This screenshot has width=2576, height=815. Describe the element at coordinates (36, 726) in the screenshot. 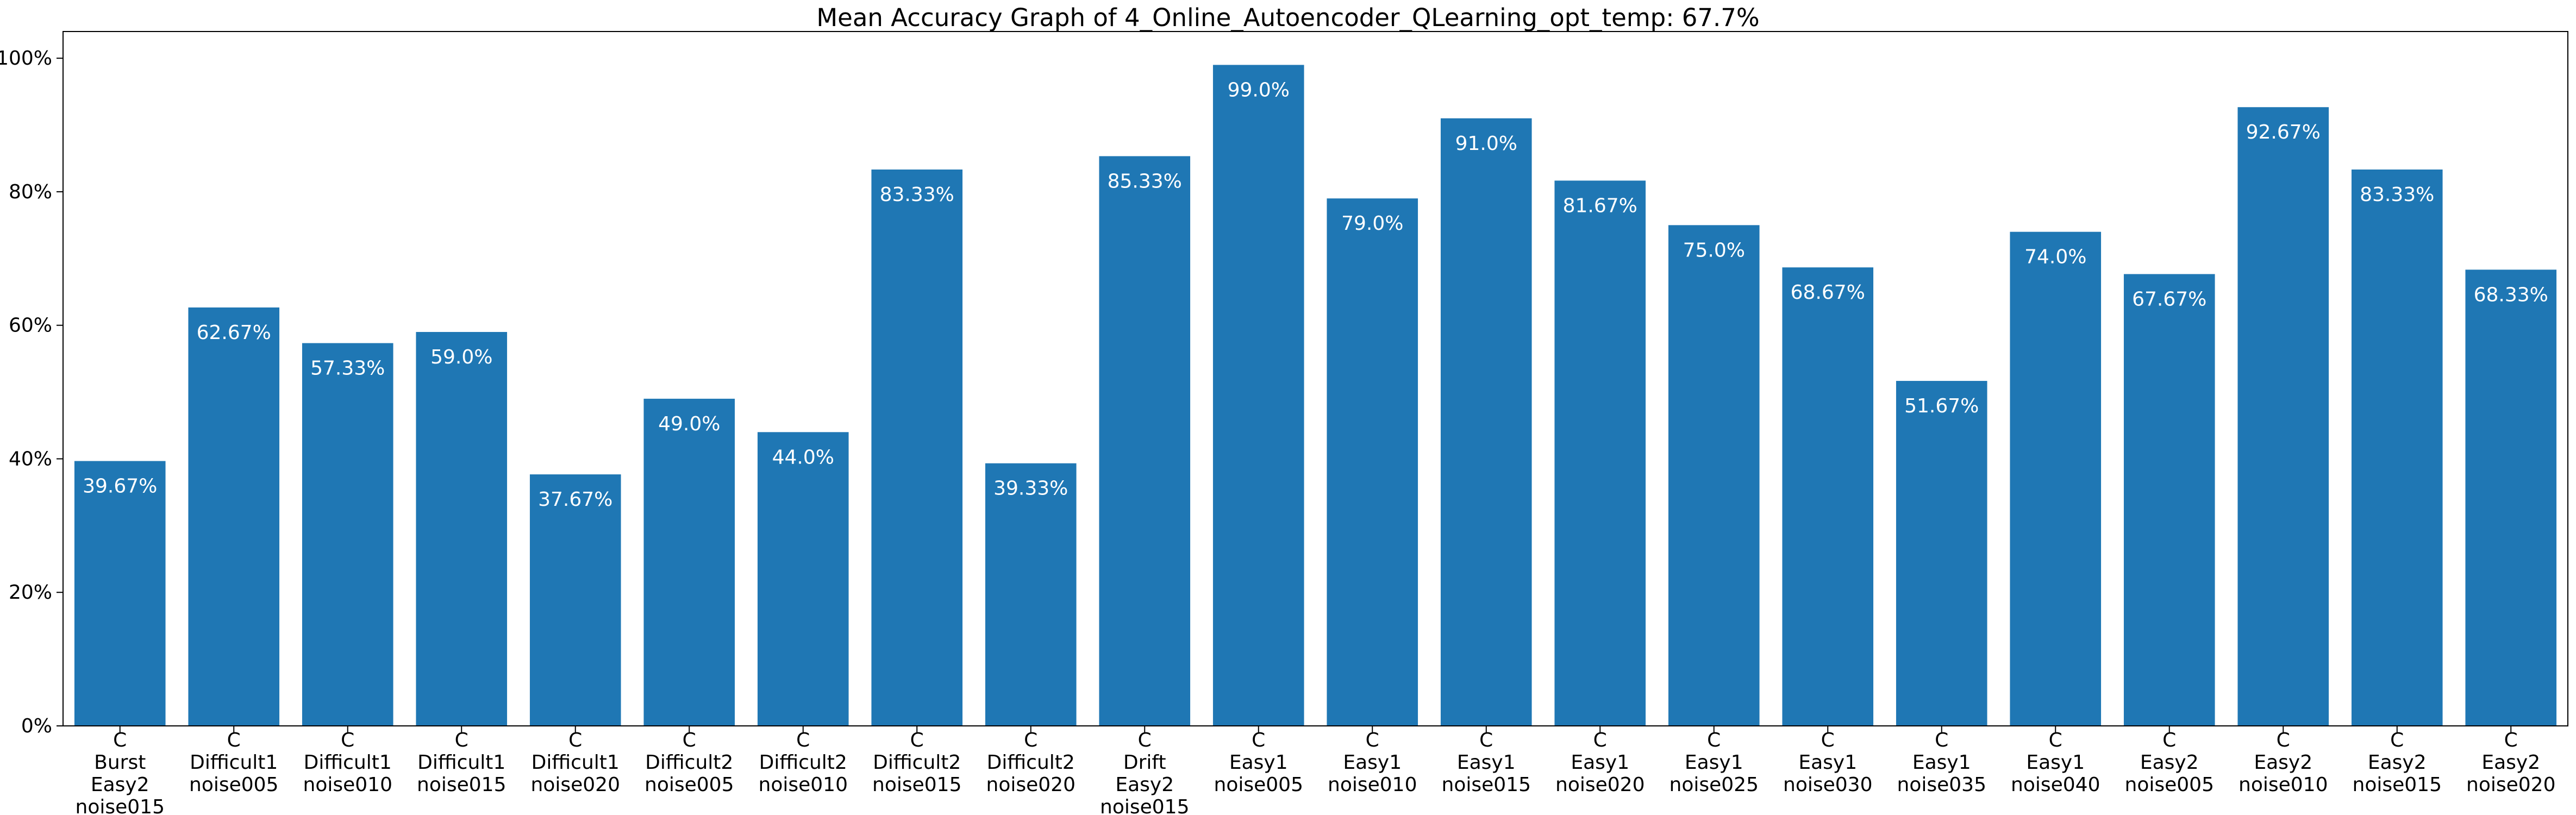

I see `y-tick-label: 0%` at that location.